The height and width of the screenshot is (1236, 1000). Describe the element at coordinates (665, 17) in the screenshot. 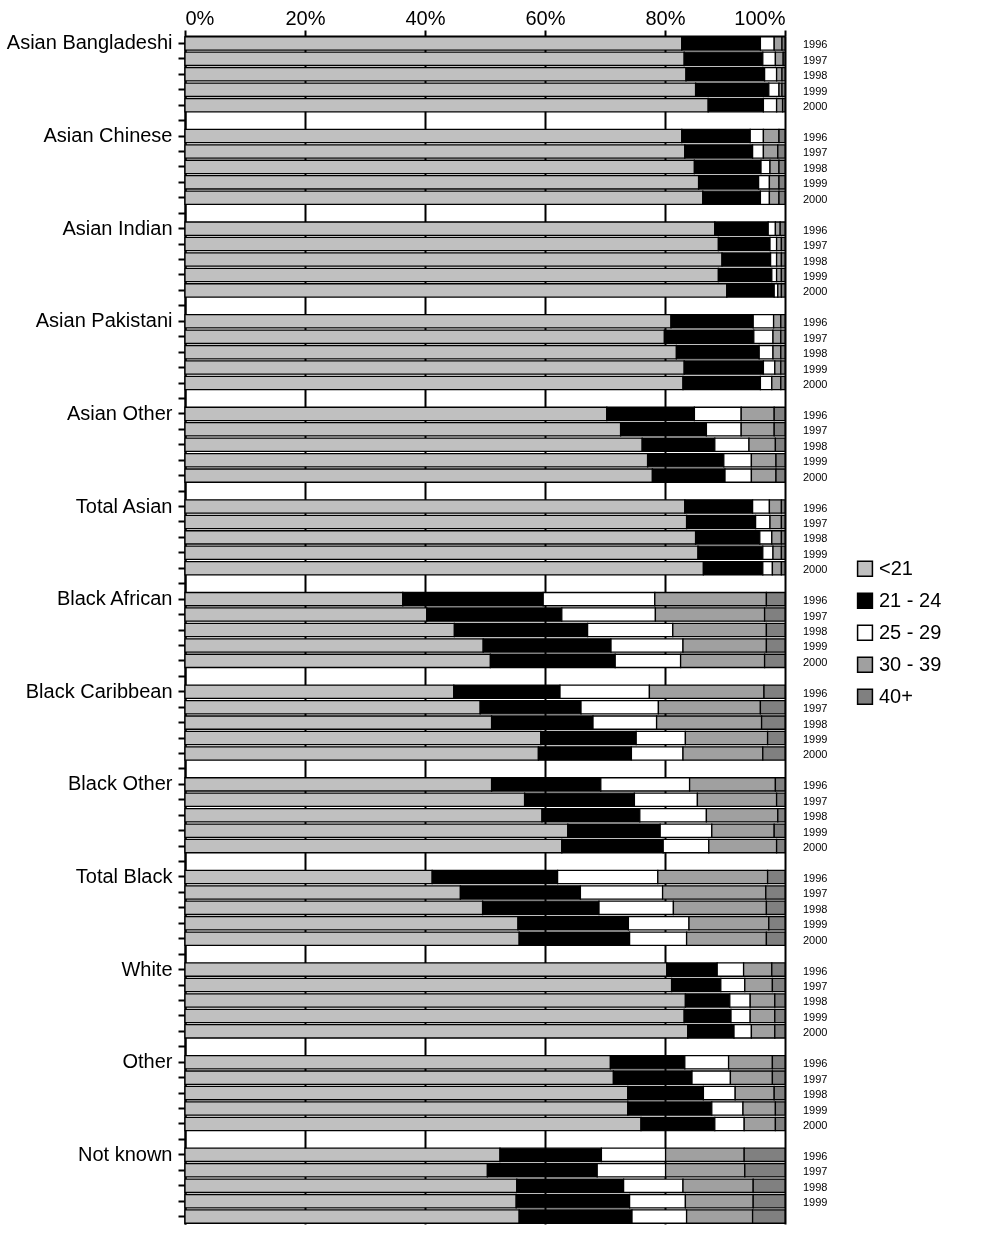

I see `x-tick-label: 80%` at that location.